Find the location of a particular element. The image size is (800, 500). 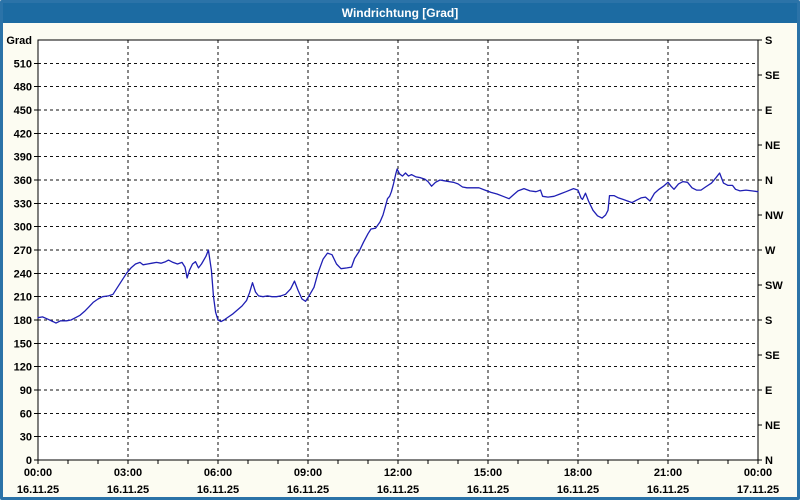

svg-text: 210 is located at coordinates (23, 298).